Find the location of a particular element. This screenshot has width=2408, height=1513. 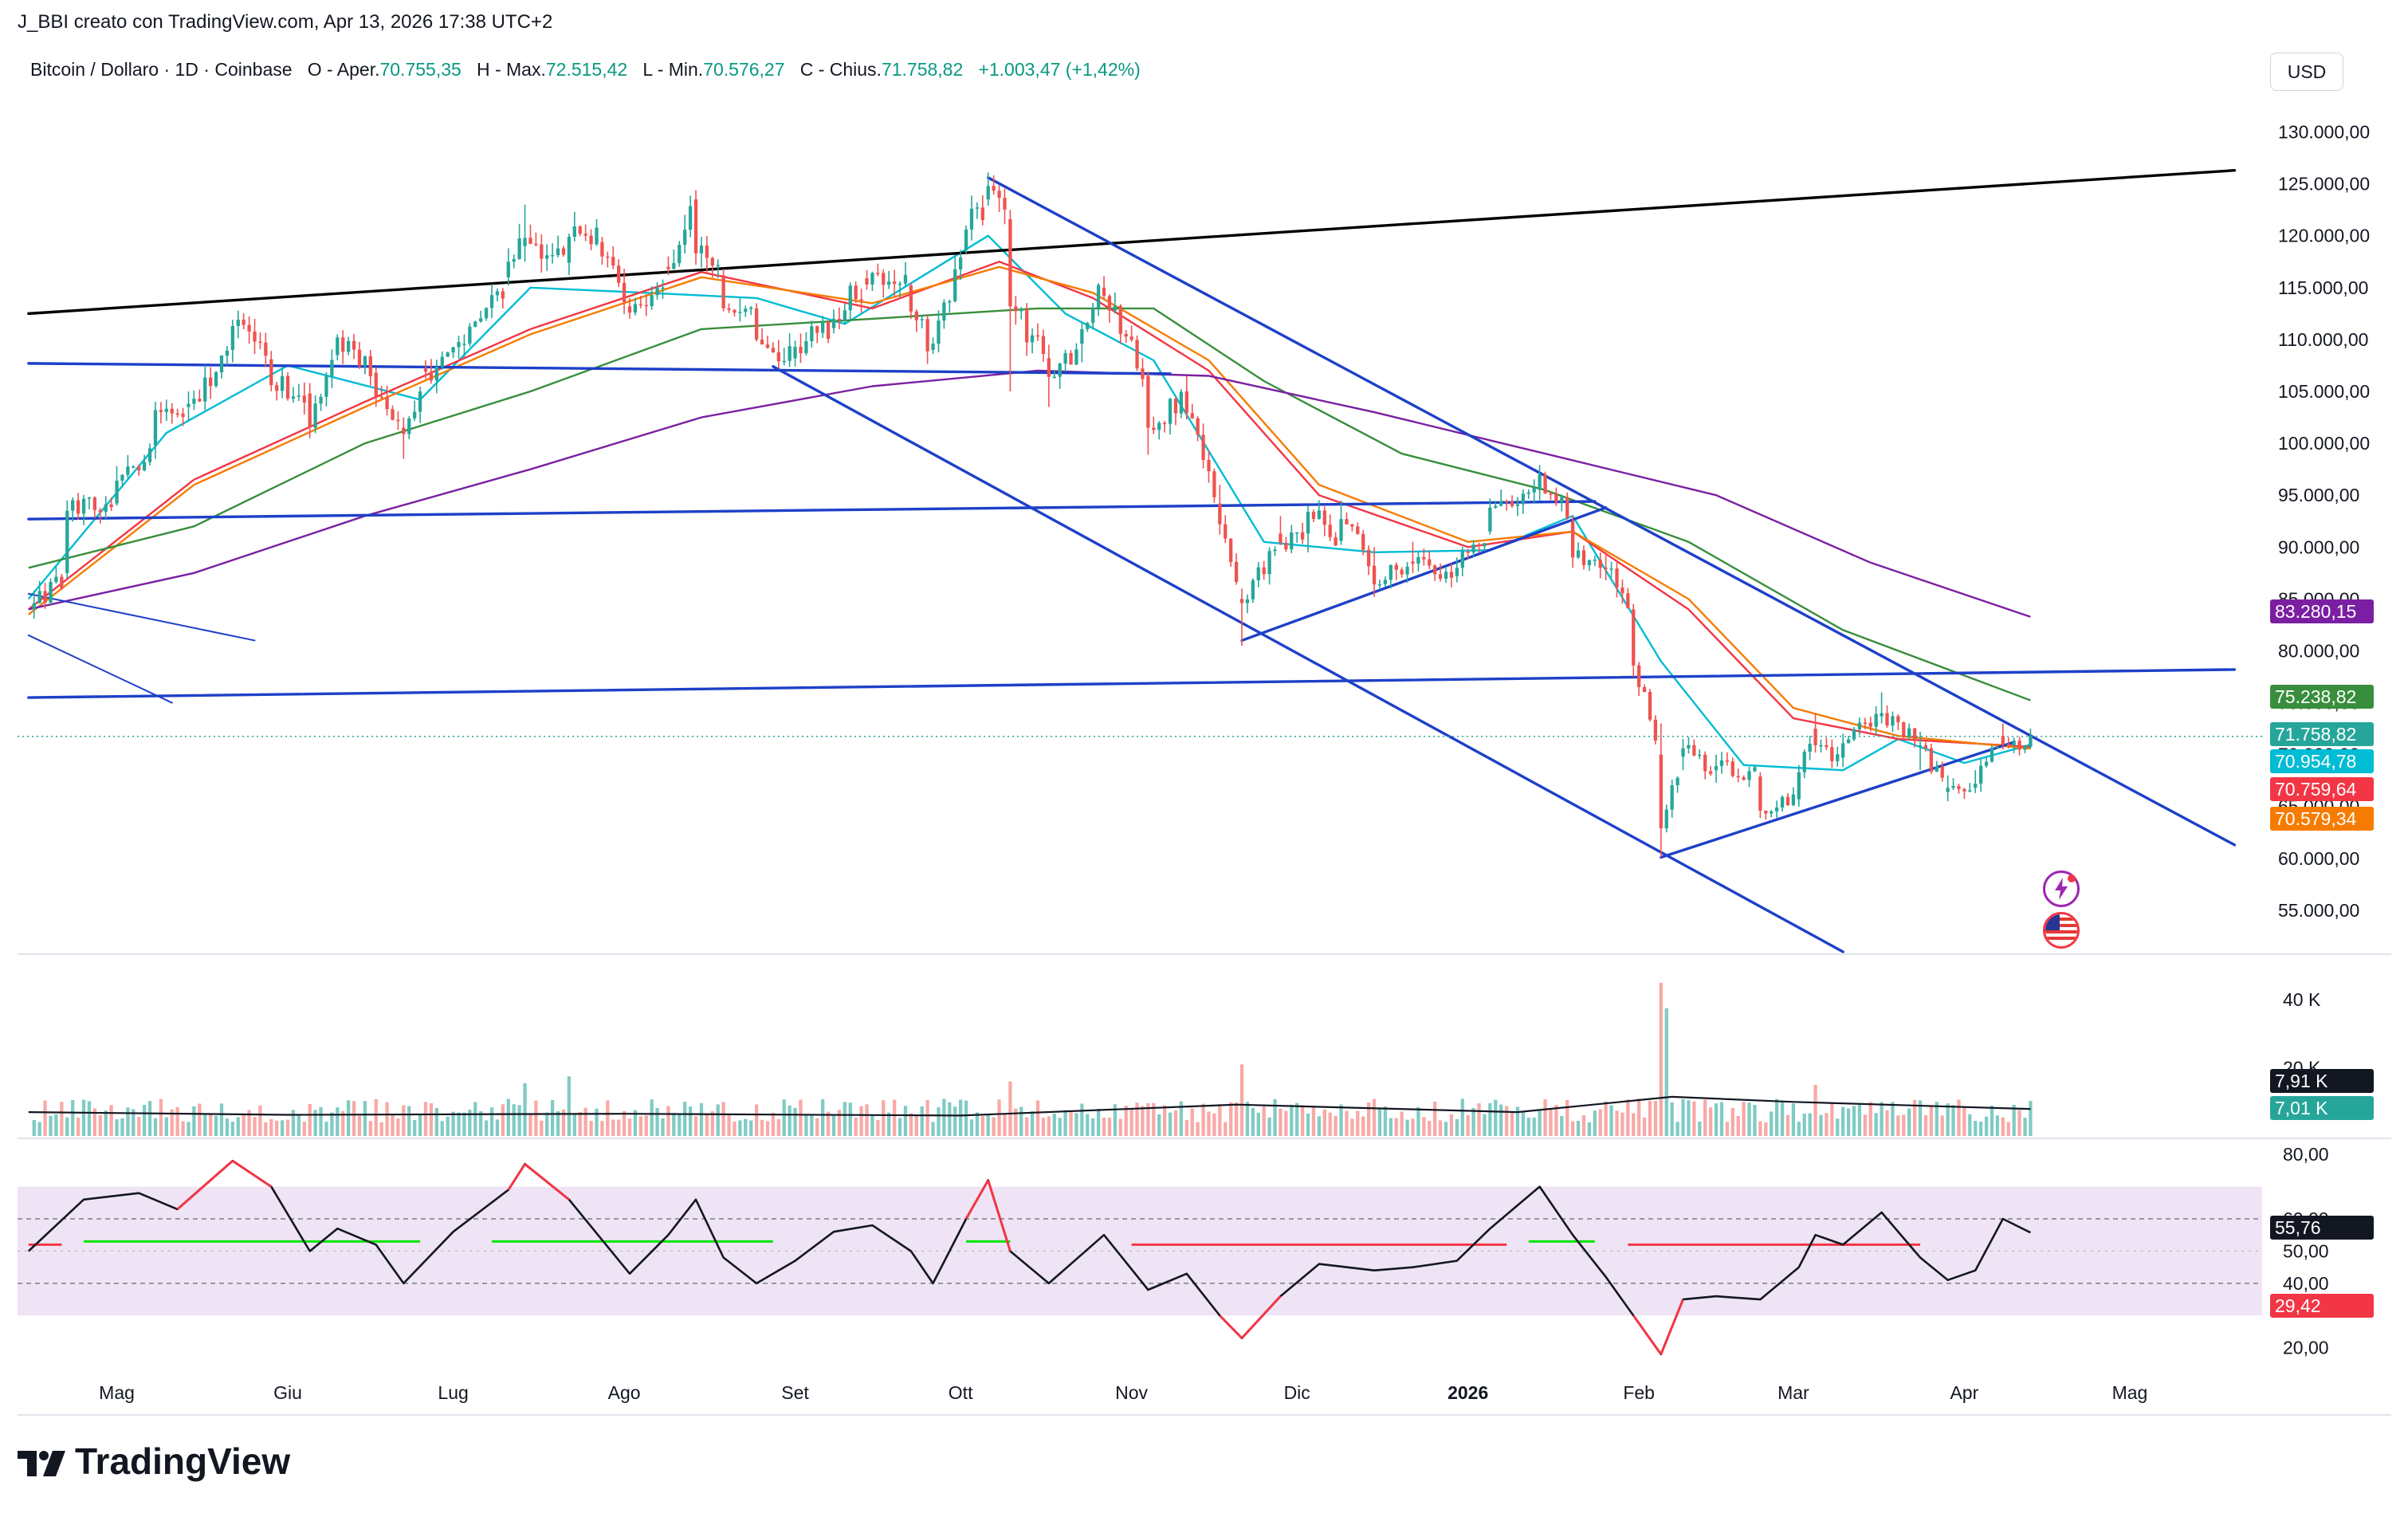

tradingview-logo-icon is located at coordinates (42, 1461).